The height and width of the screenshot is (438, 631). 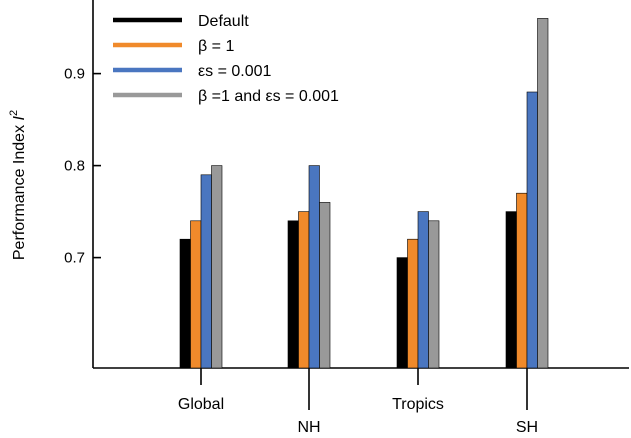 What do you see at coordinates (74, 166) in the screenshot?
I see `y-tick-label: 0.8` at bounding box center [74, 166].